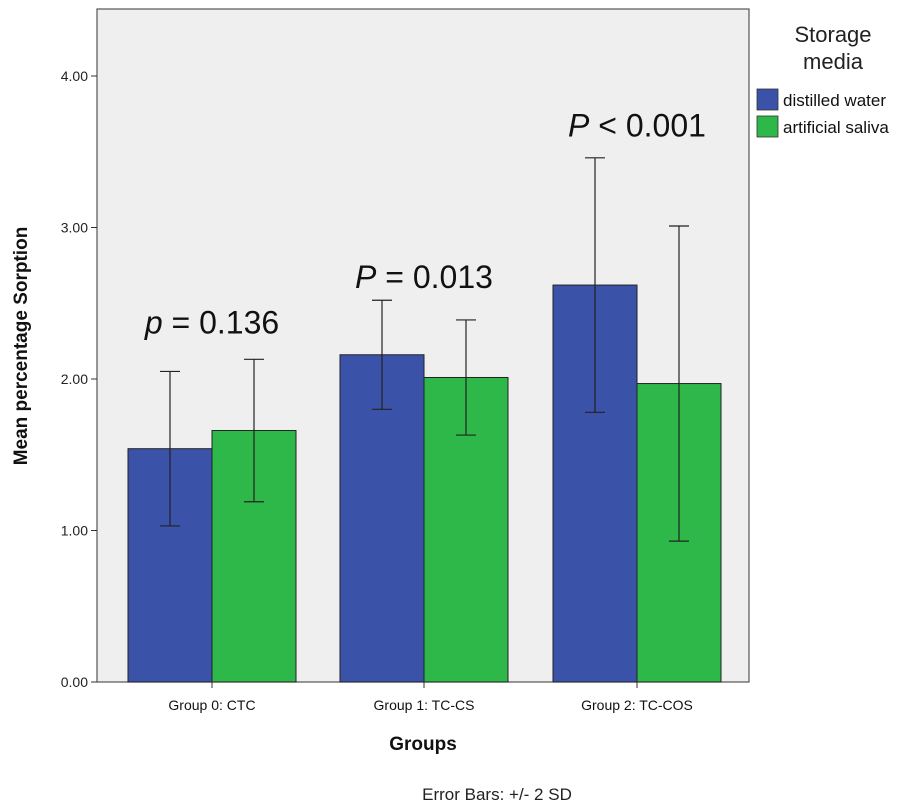  Describe the element at coordinates (74, 379) in the screenshot. I see `y-tick-label: 2.00` at that location.